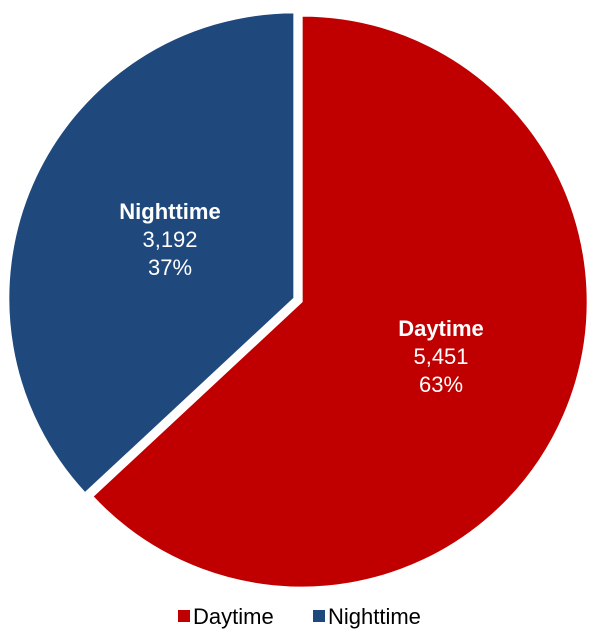 The height and width of the screenshot is (644, 597). I want to click on legend: Daytime Nighttime, so click(299, 616).